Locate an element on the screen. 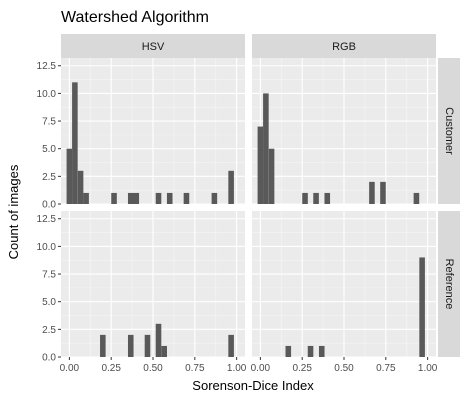 The height and width of the screenshot is (400, 468). strip-label-hsv: HSV is located at coordinates (153, 47).